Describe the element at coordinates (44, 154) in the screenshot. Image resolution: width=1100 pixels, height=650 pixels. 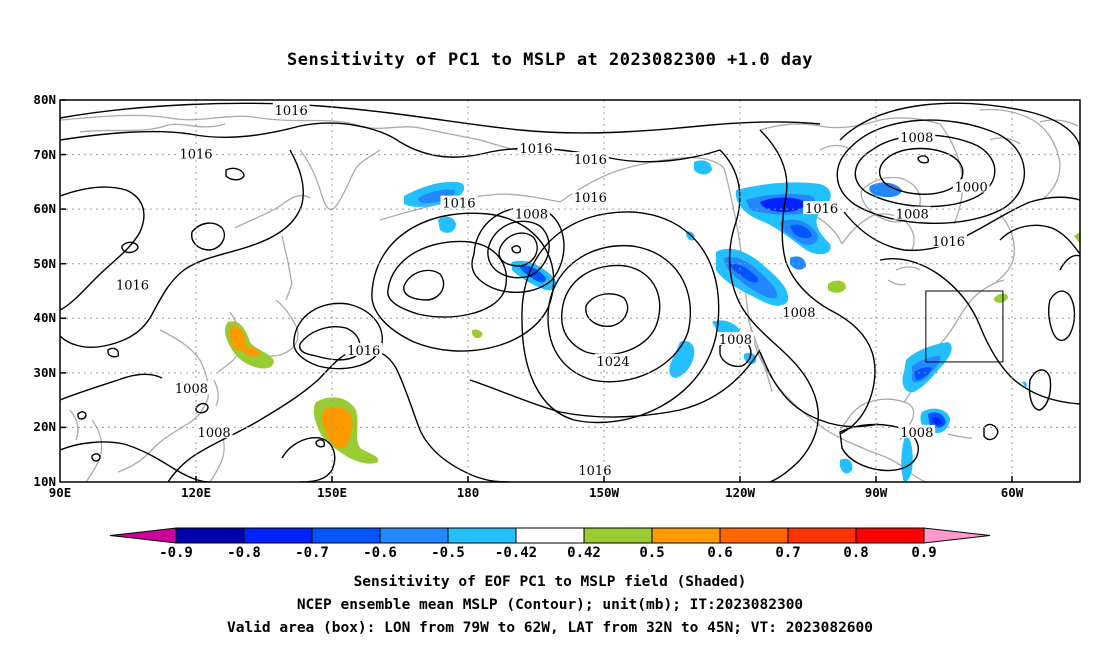
I see `lat-tick-label: 70N` at that location.